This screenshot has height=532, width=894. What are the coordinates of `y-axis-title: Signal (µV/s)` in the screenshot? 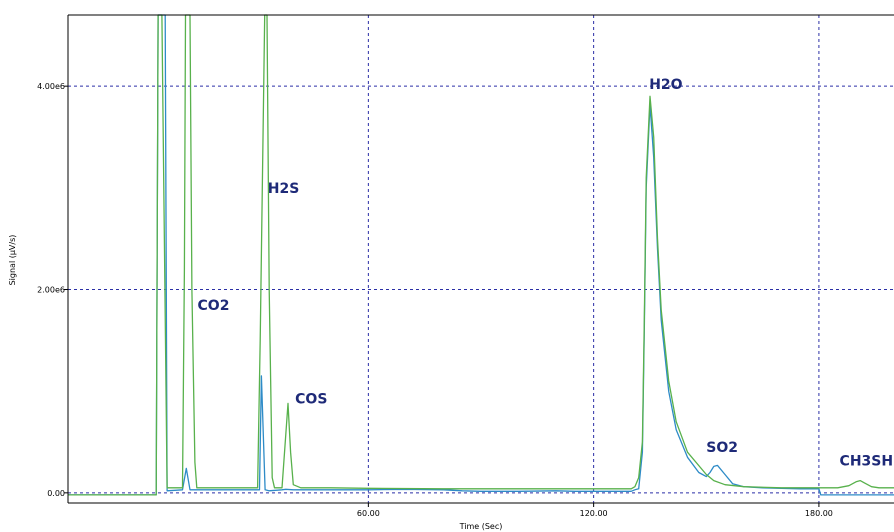 It's located at (12, 260).